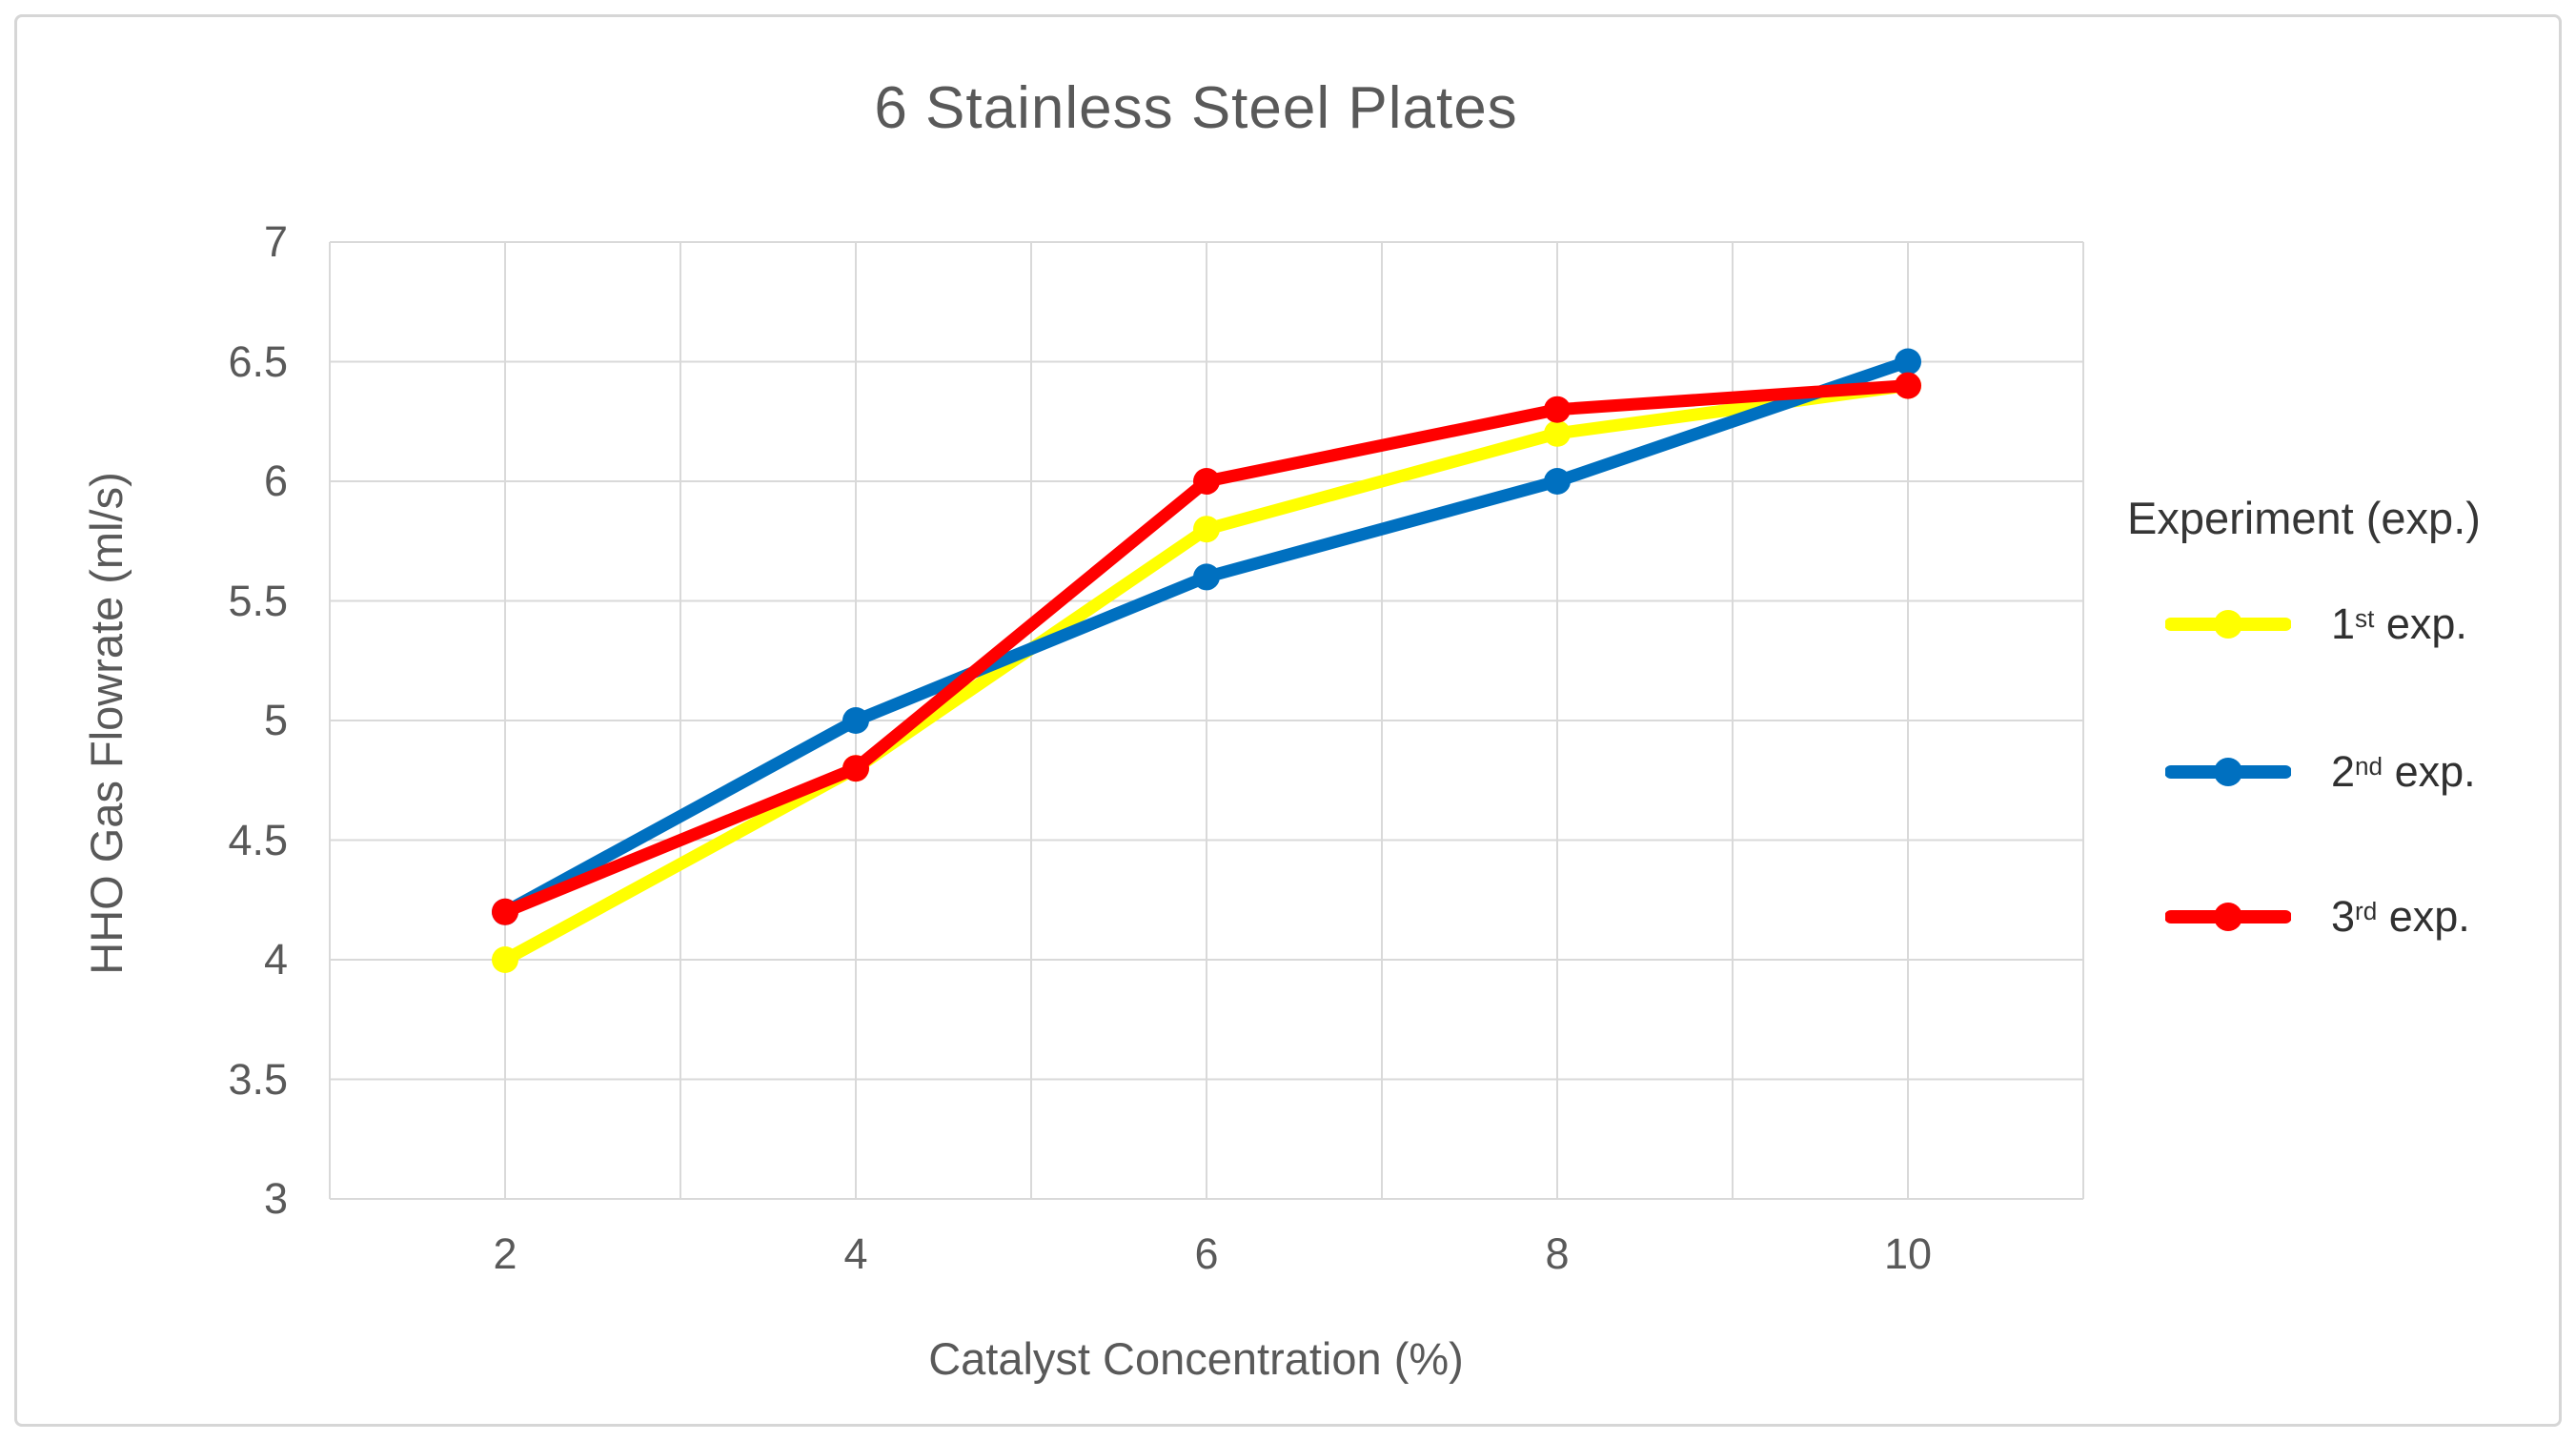  I want to click on x-tick-label: 6, so click(1207, 1253).